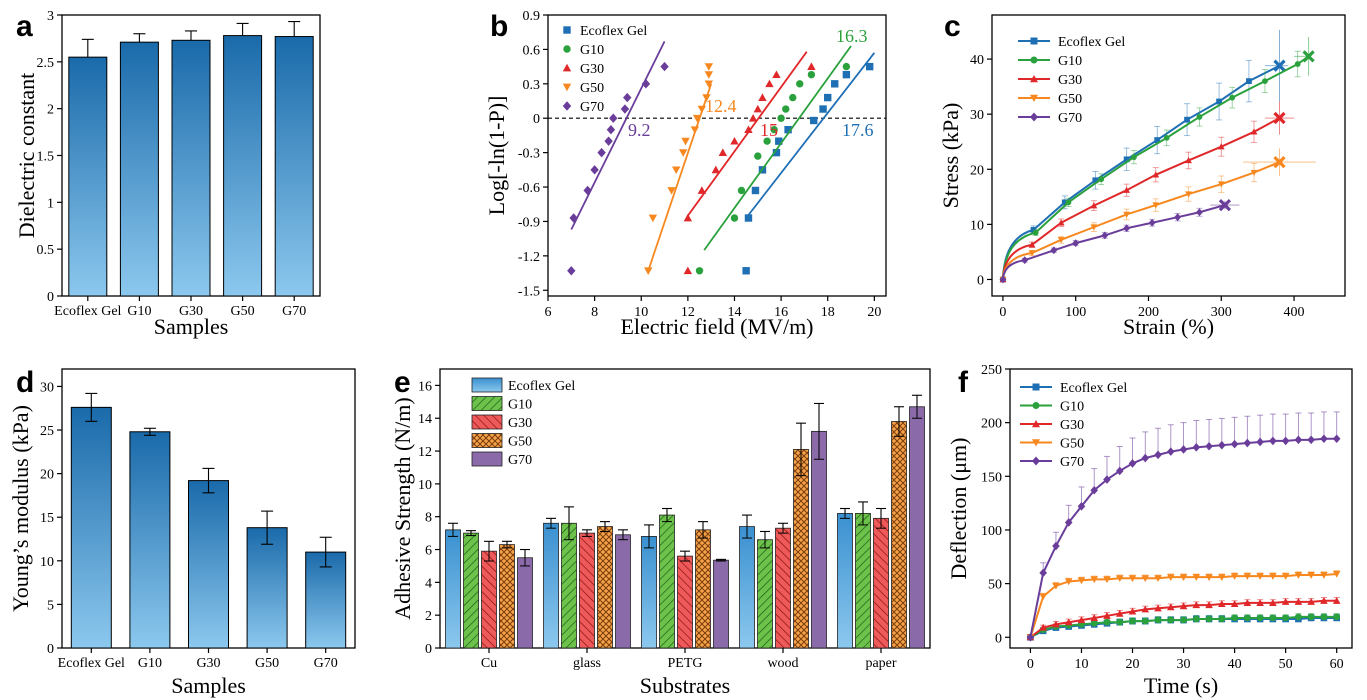 The height and width of the screenshot is (700, 1367). Describe the element at coordinates (618, 135) in the screenshot. I see `fit-line` at that location.